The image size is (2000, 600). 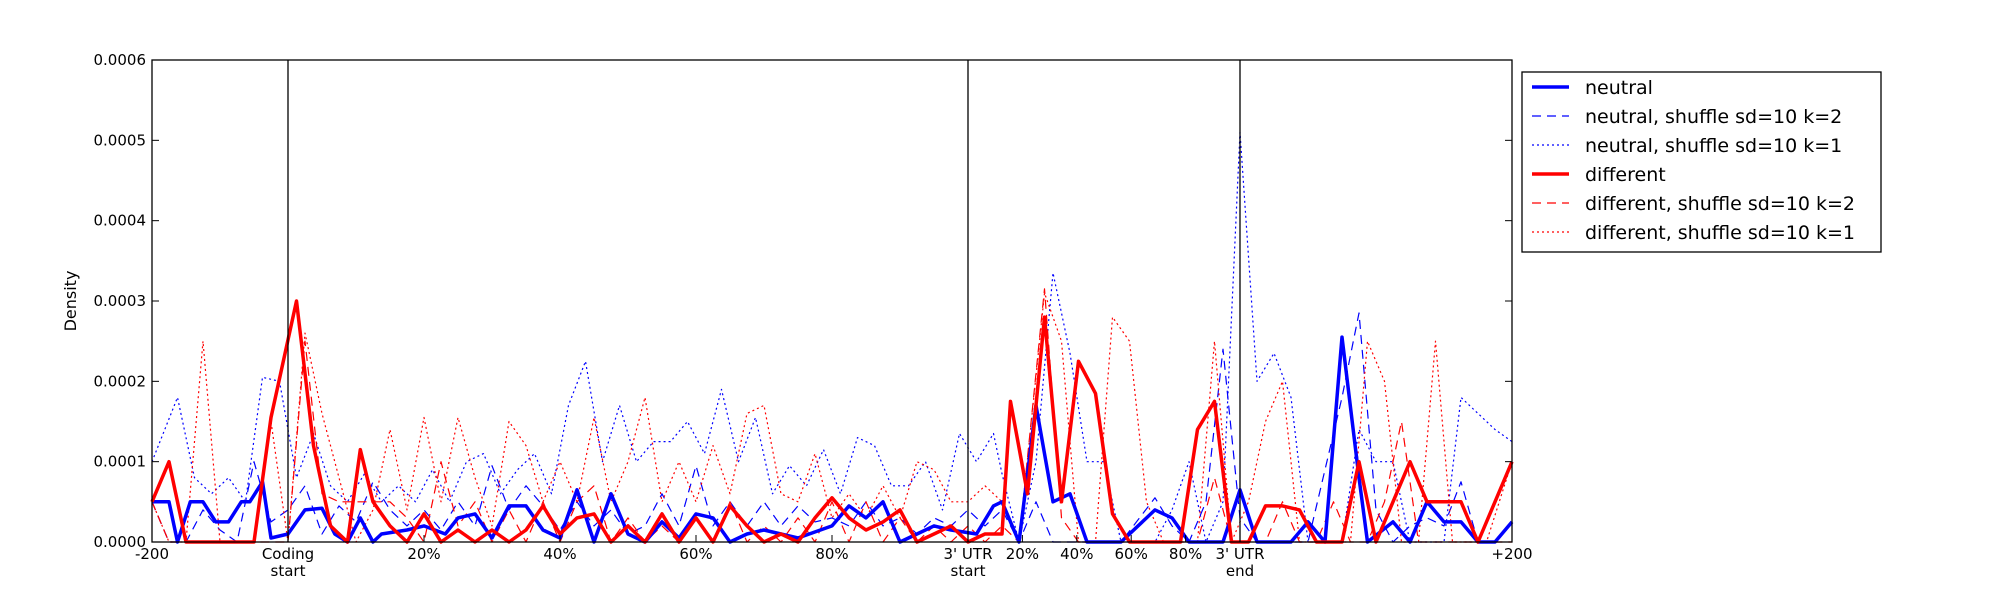 What do you see at coordinates (1720, 233) in the screenshot?
I see `legend-label-different-shuffle-sd-10-k-1: different, shuffle sd=10 k=1` at bounding box center [1720, 233].